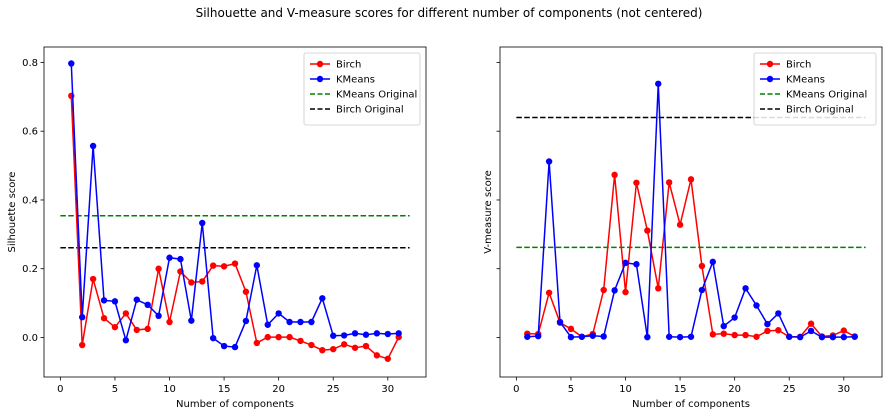  What do you see at coordinates (770, 64) in the screenshot?
I see `birch-legend-marker` at bounding box center [770, 64].